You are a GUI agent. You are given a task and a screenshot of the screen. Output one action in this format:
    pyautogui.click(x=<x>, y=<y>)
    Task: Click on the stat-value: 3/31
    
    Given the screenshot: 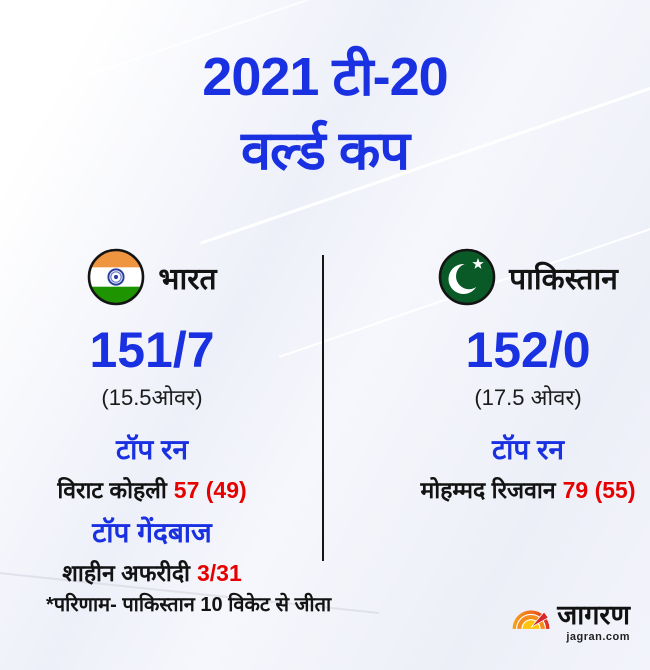 What is the action you would take?
    pyautogui.click(x=219, y=573)
    